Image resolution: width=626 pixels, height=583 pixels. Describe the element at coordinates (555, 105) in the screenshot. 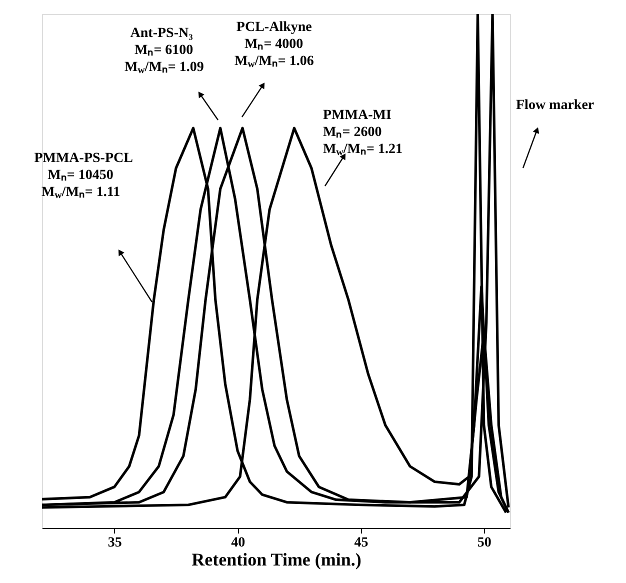

I see `text: Flow marker` at that location.